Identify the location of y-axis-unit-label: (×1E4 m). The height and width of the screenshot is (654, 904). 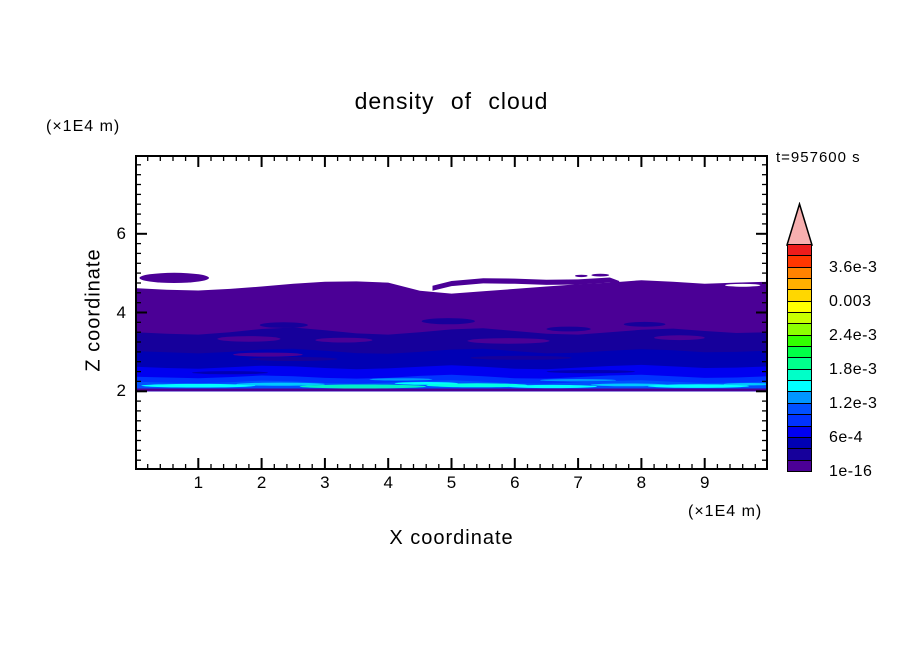
(83, 126).